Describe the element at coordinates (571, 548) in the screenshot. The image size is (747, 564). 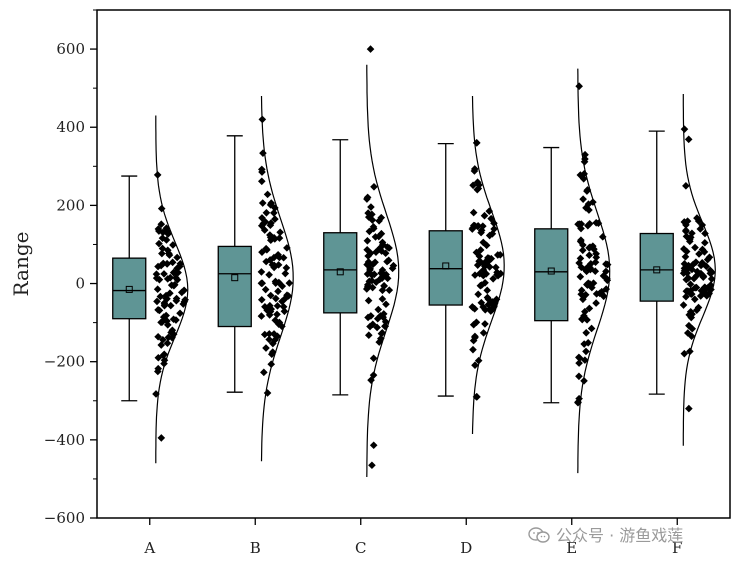
I see `x-tick-label: E` at that location.